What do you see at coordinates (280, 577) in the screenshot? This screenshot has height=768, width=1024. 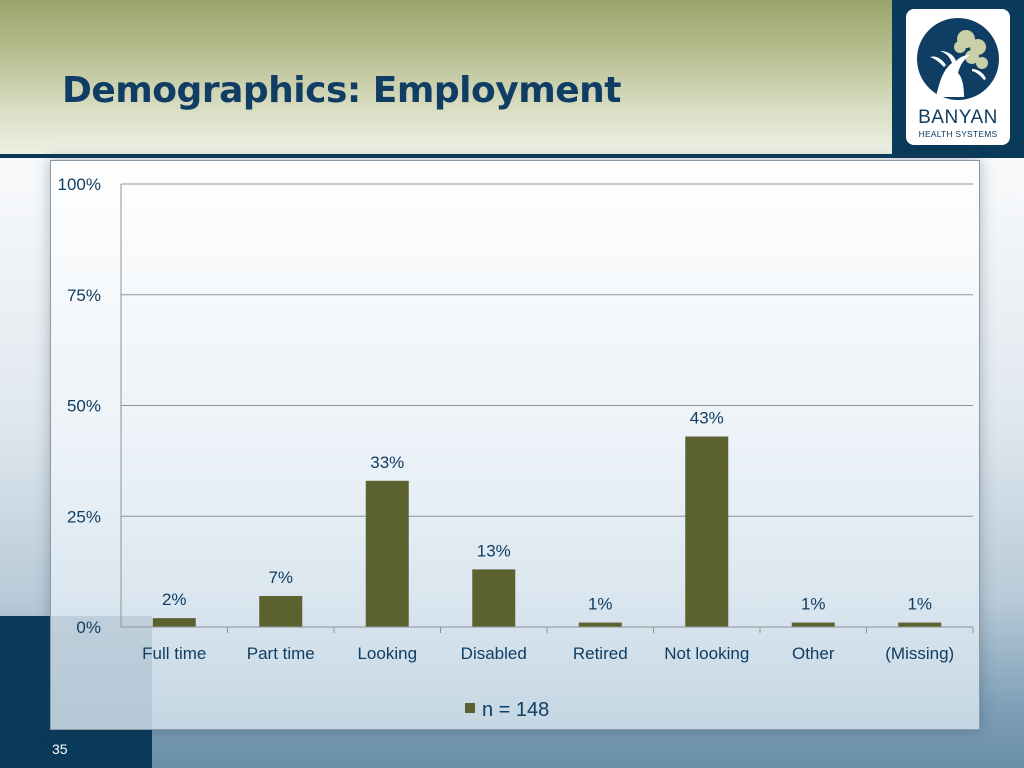 I see `data-label: 7%` at bounding box center [280, 577].